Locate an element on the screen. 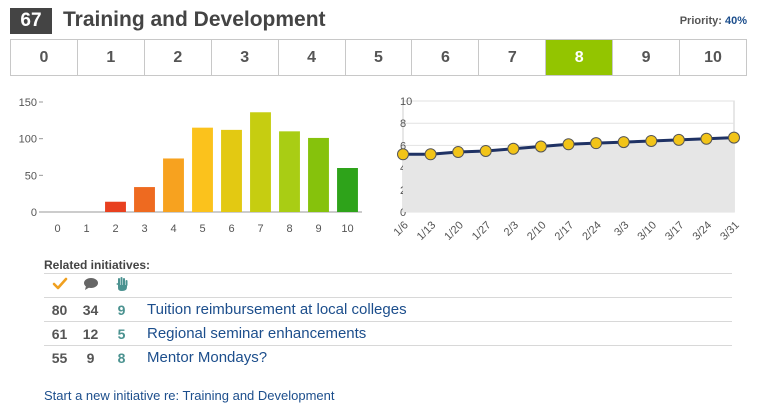 This screenshot has width=757, height=416. bar-x-tick-label: 5 is located at coordinates (202, 229).